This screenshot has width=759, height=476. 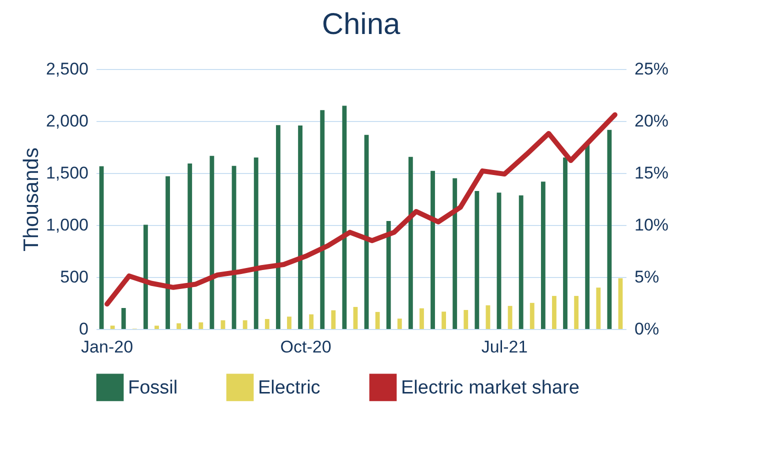 I want to click on x-tick-label: Jan-20, so click(x=107, y=347).